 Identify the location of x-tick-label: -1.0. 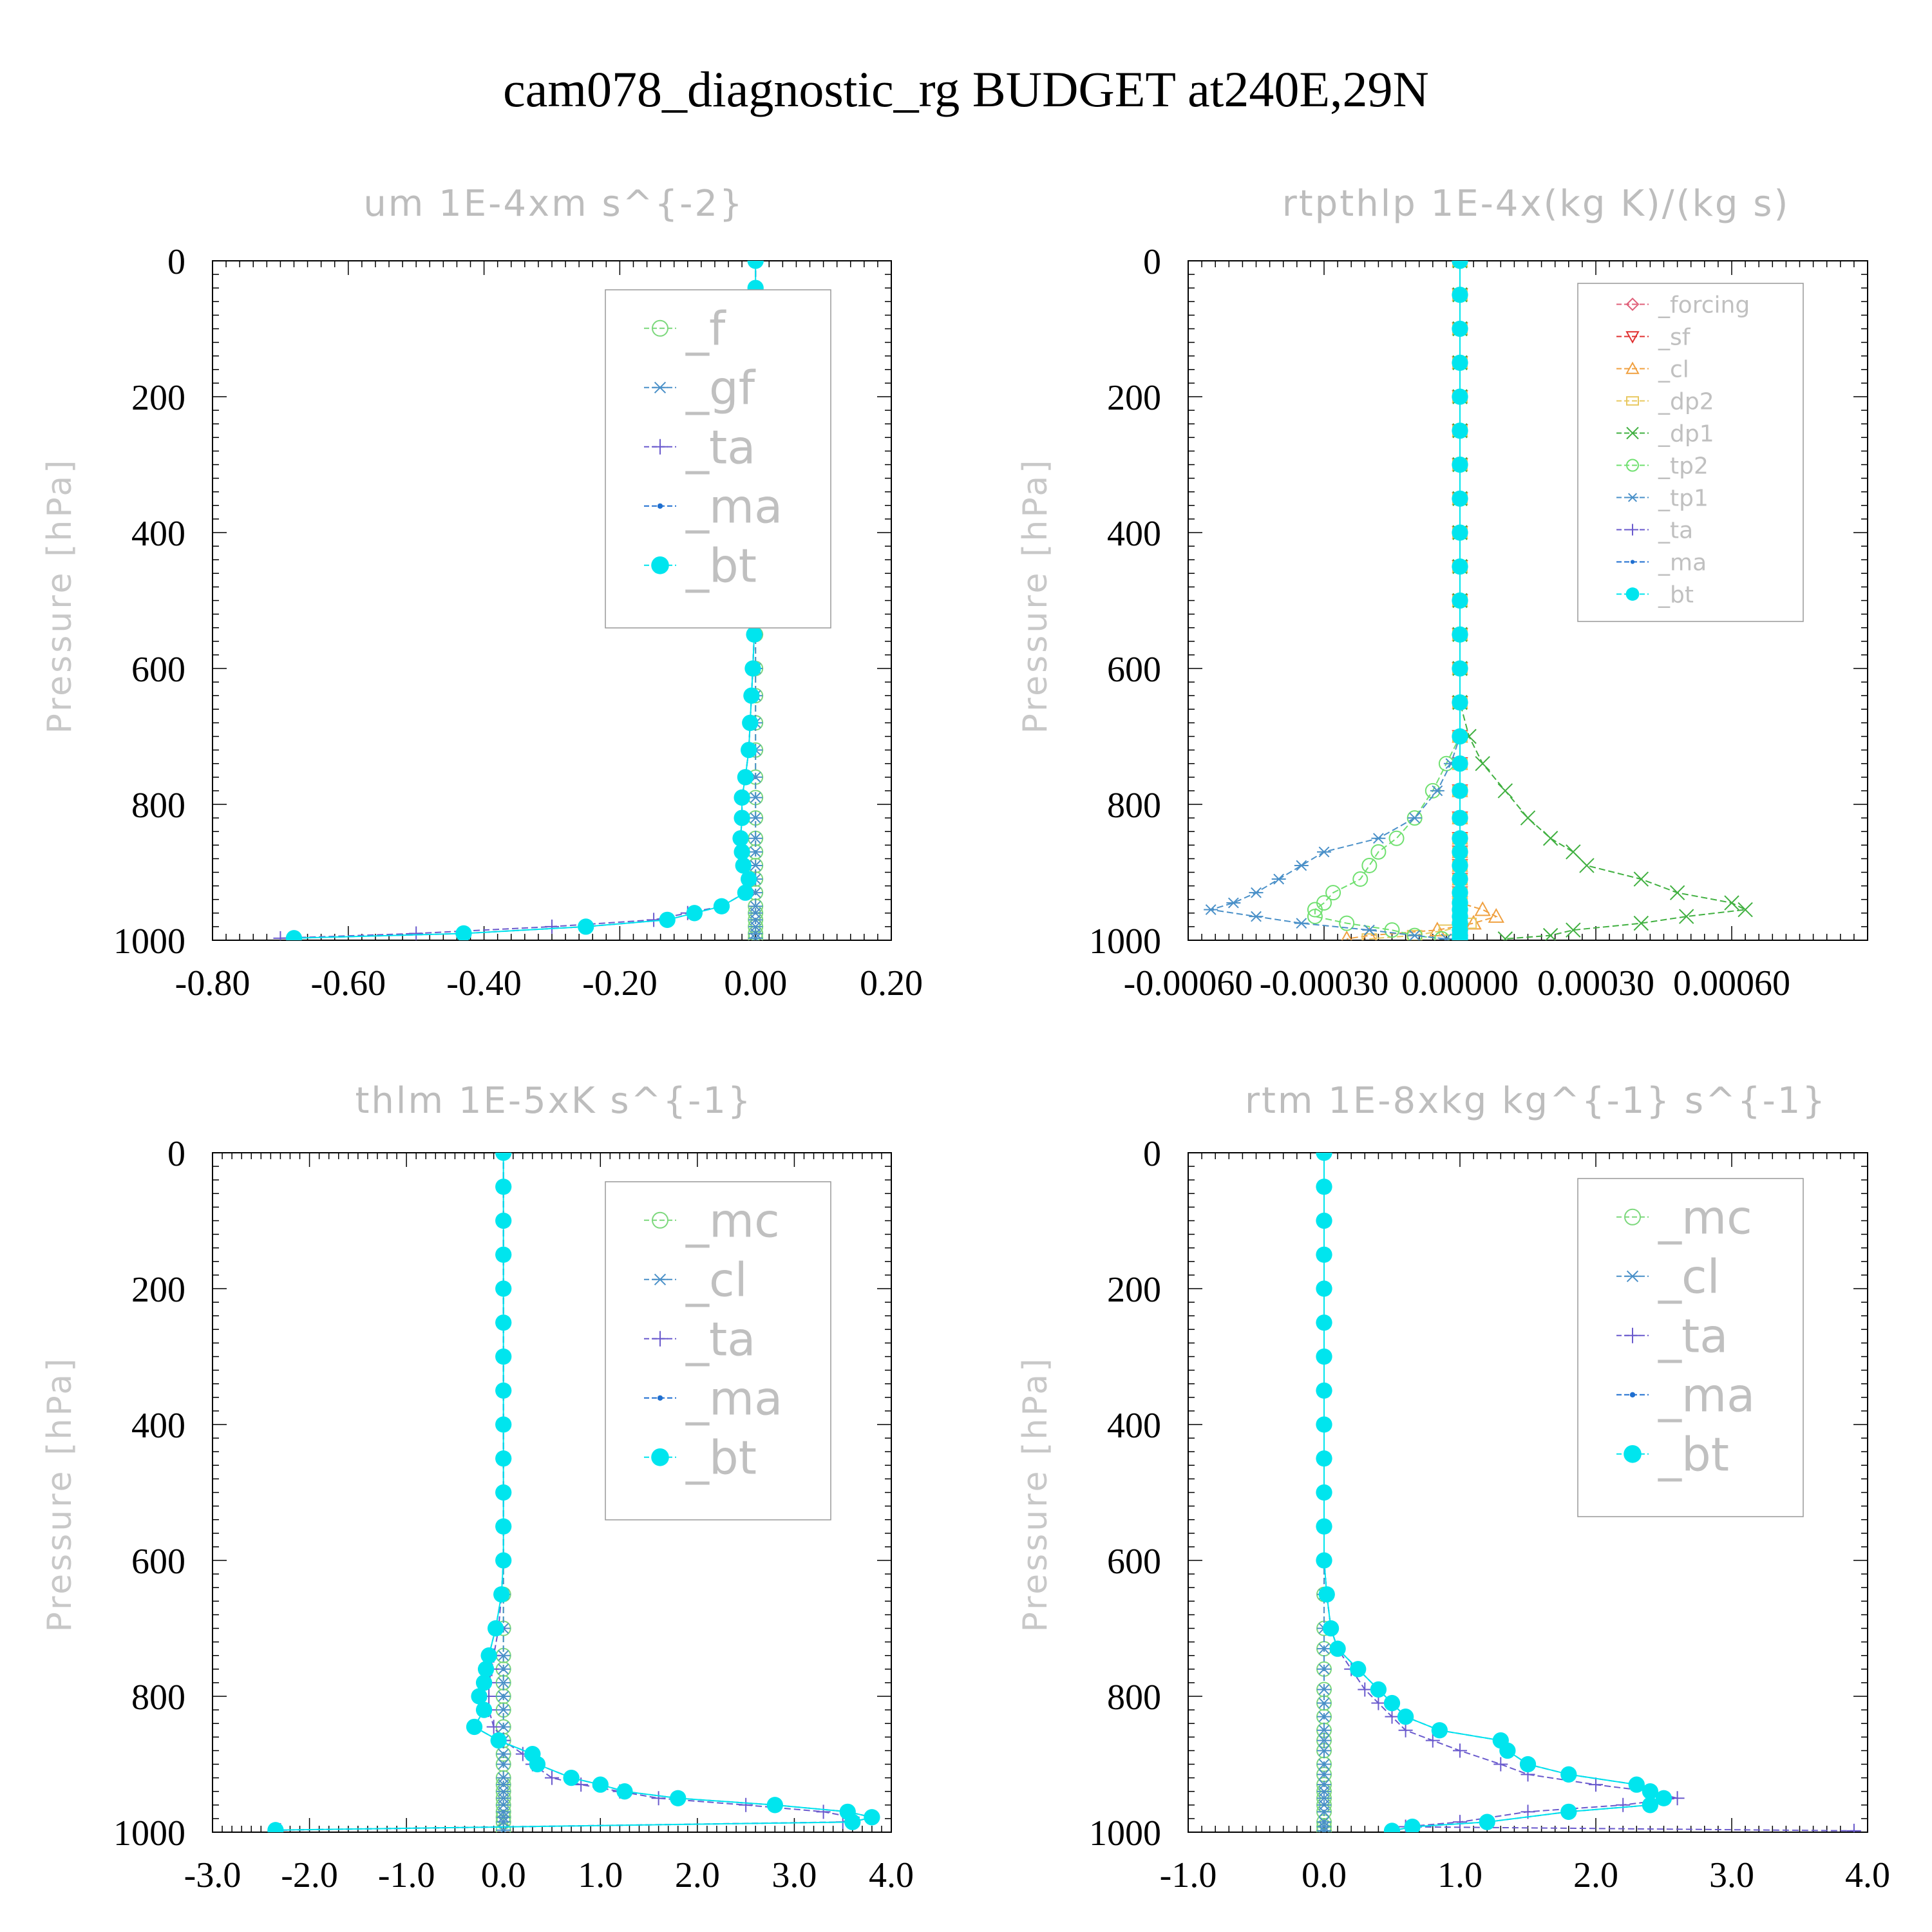
(1189, 1875).